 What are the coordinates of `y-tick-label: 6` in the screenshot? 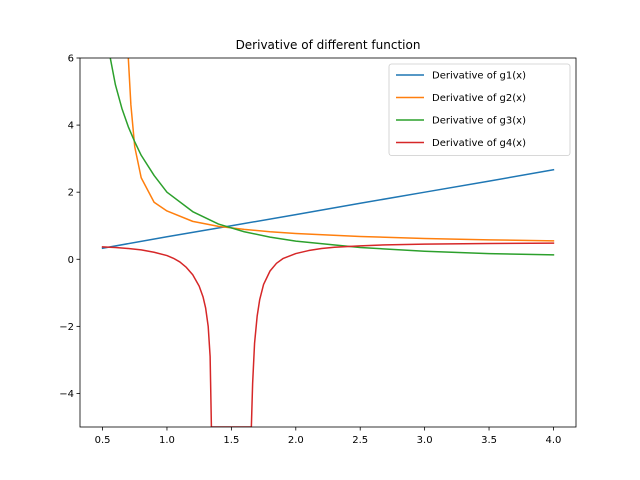 It's located at (71, 59).